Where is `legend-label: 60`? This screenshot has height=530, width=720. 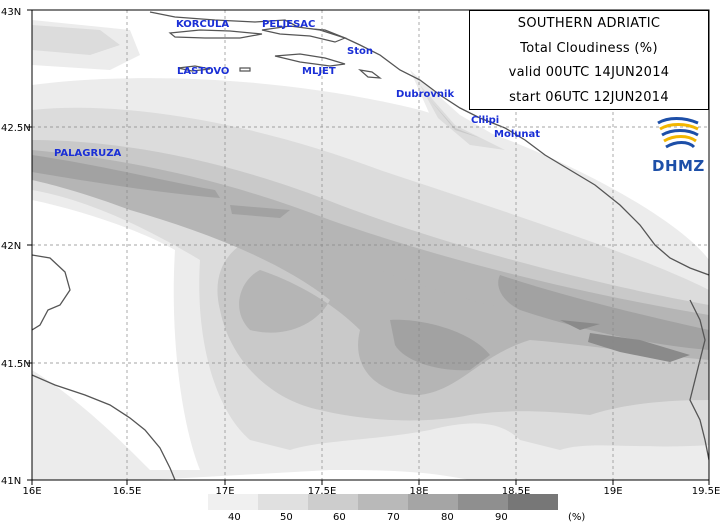 legend-label: 60 is located at coordinates (339, 517).